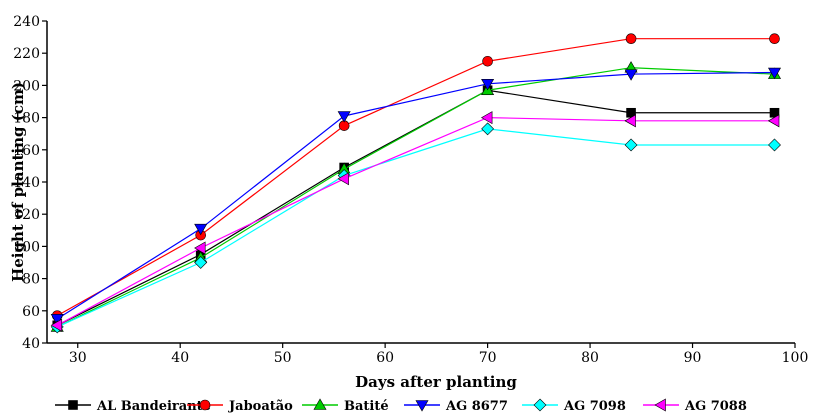 Image resolution: width=817 pixels, height=413 pixels. Describe the element at coordinates (590, 358) in the screenshot. I see `x-tick-label: 80` at that location.